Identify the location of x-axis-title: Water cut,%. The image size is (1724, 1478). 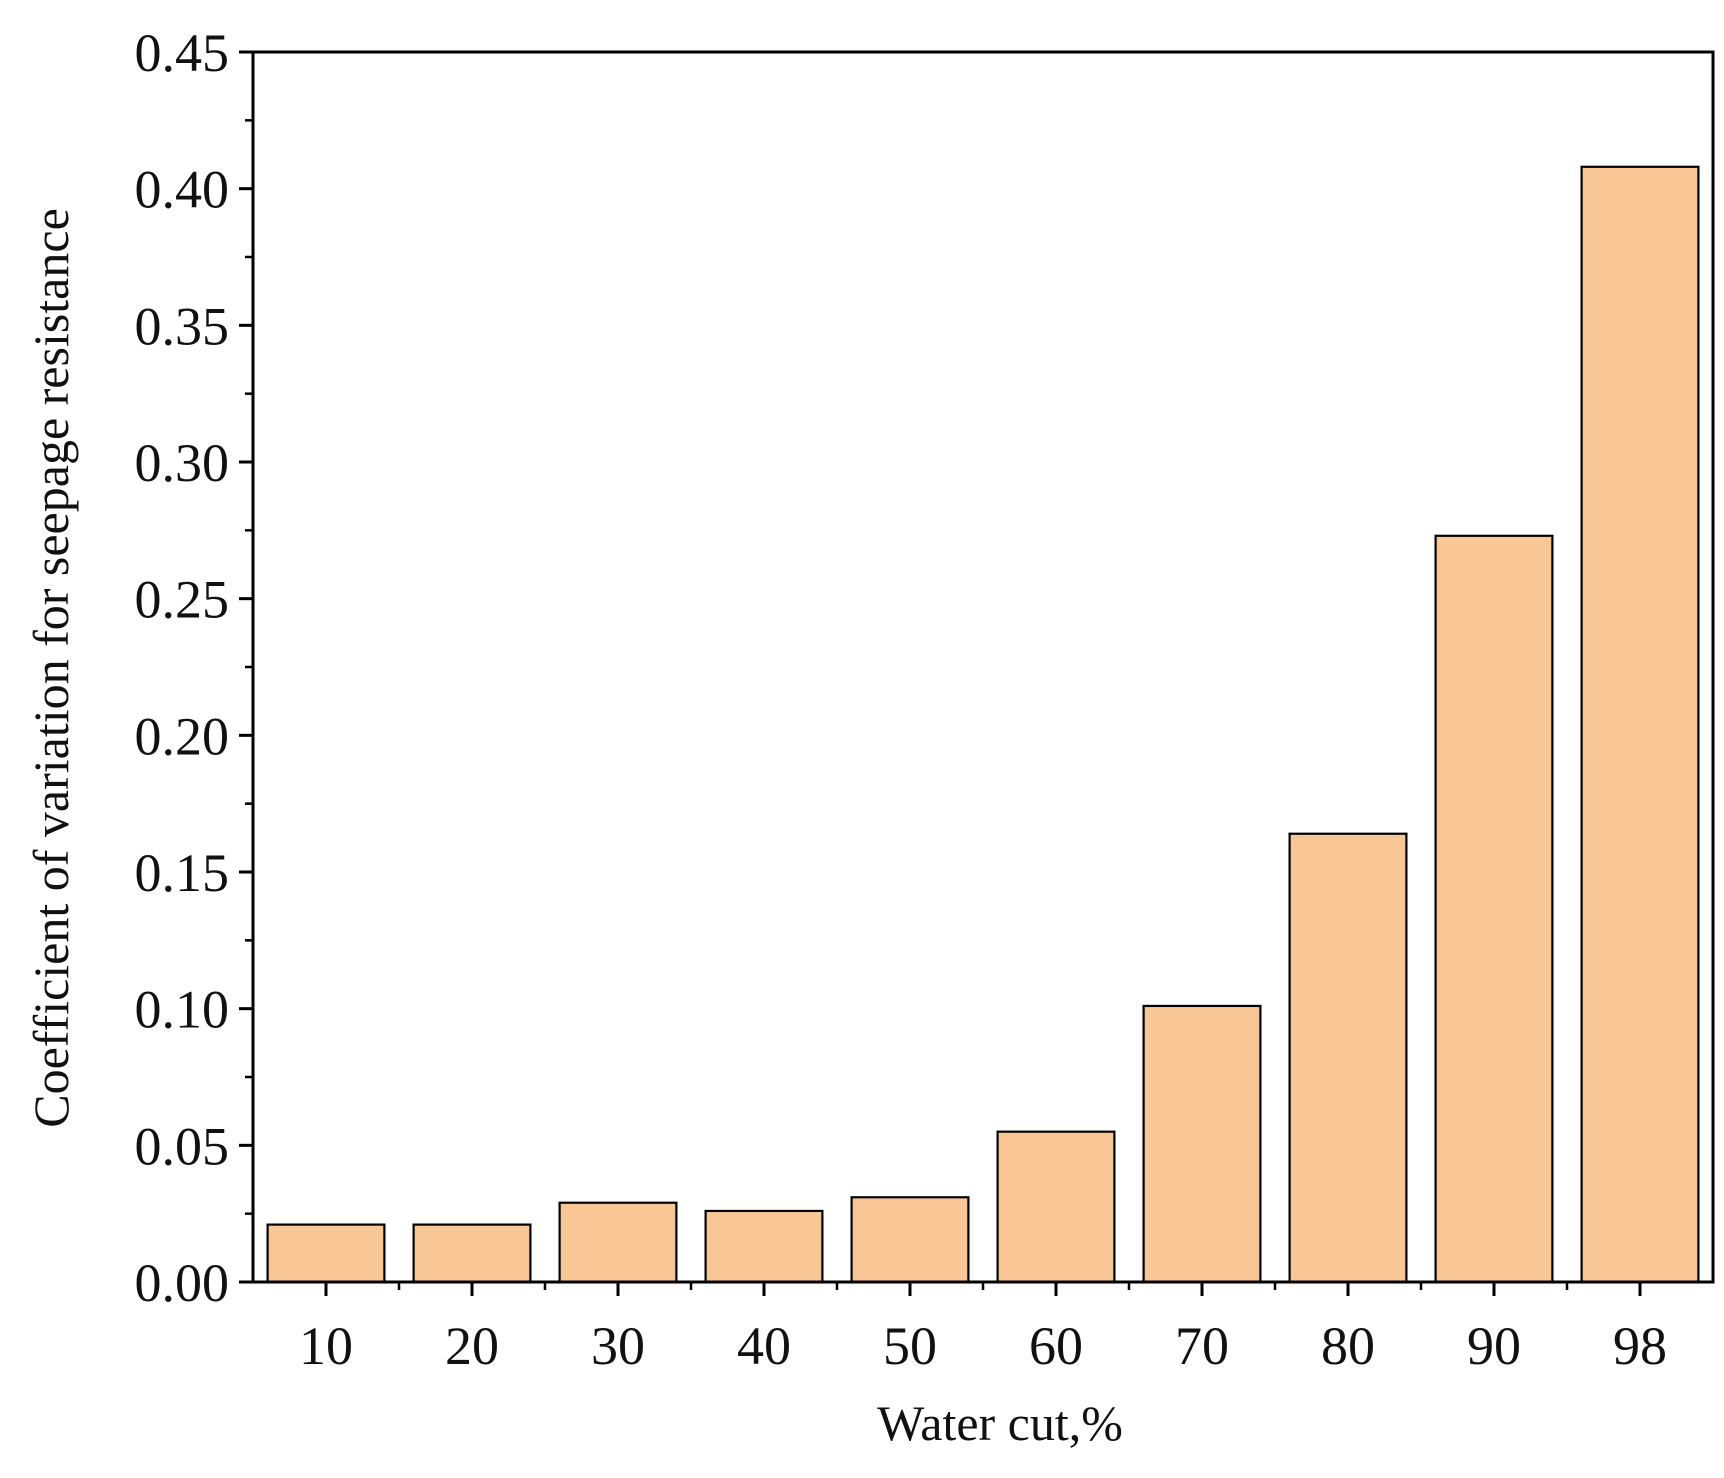
(1000, 1423).